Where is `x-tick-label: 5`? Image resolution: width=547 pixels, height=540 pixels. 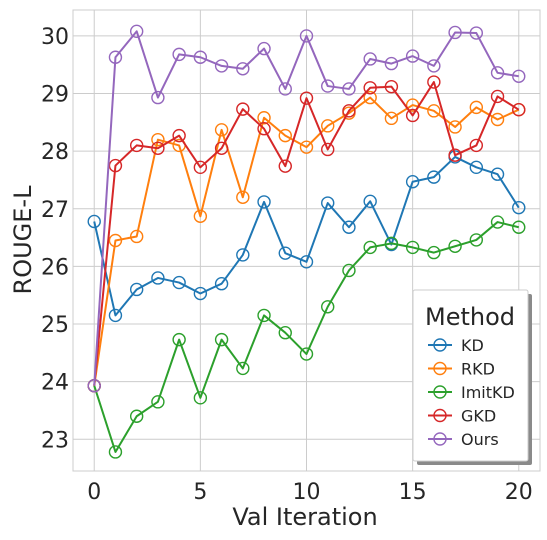 x-tick-label: 5 is located at coordinates (200, 492).